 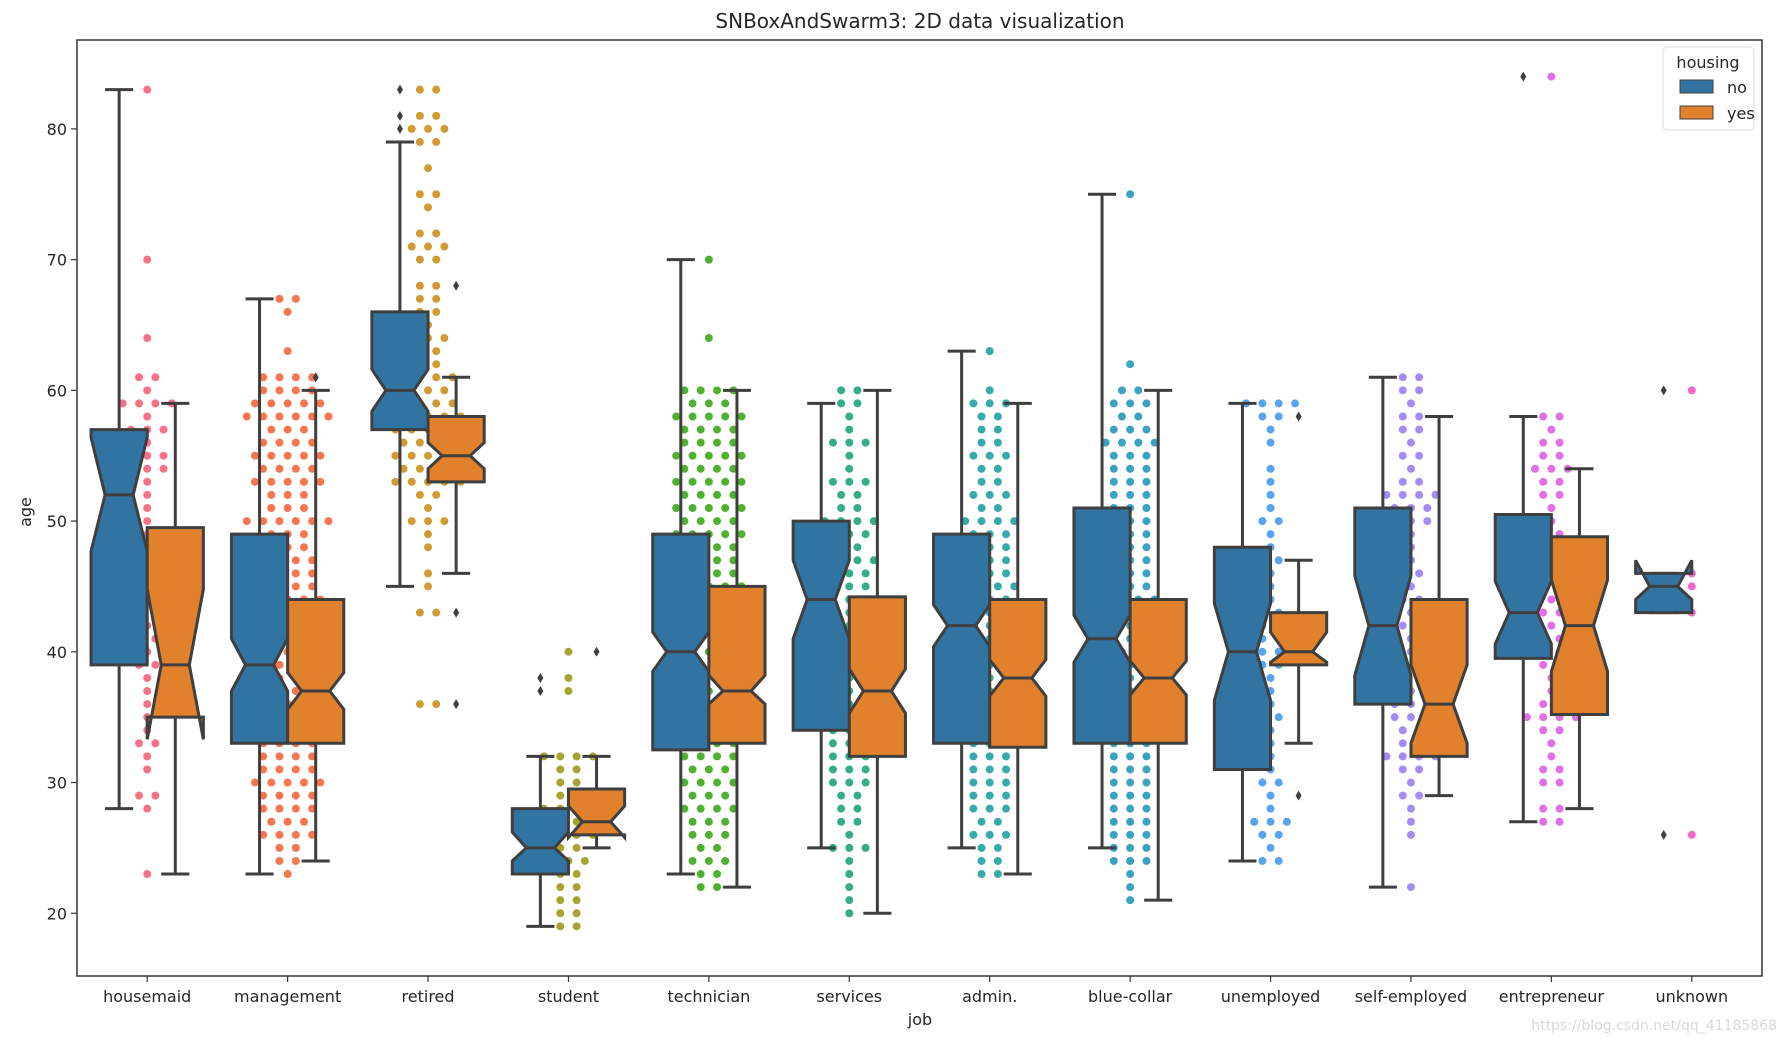 What do you see at coordinates (681, 567) in the screenshot?
I see `box-technician-no` at bounding box center [681, 567].